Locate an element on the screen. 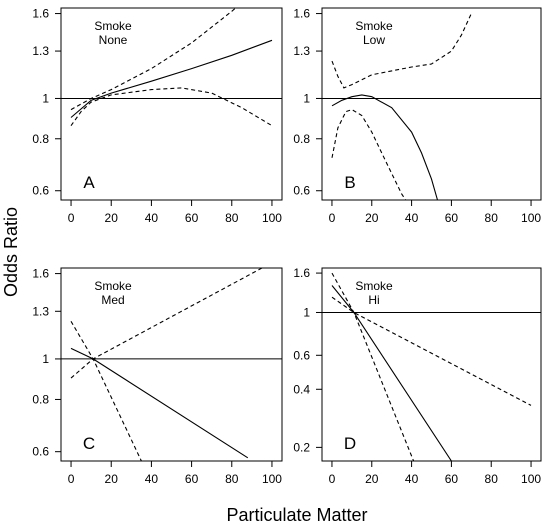 The width and height of the screenshot is (550, 531). y-axis-label: Odds Ratio is located at coordinates (11, 252).